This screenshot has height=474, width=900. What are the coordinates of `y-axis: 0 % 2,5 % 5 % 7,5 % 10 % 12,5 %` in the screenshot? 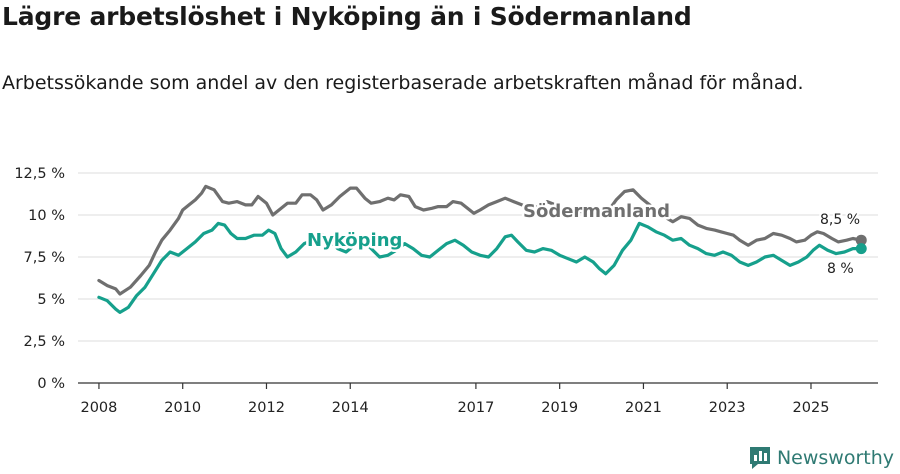 It's located at (39, 279).